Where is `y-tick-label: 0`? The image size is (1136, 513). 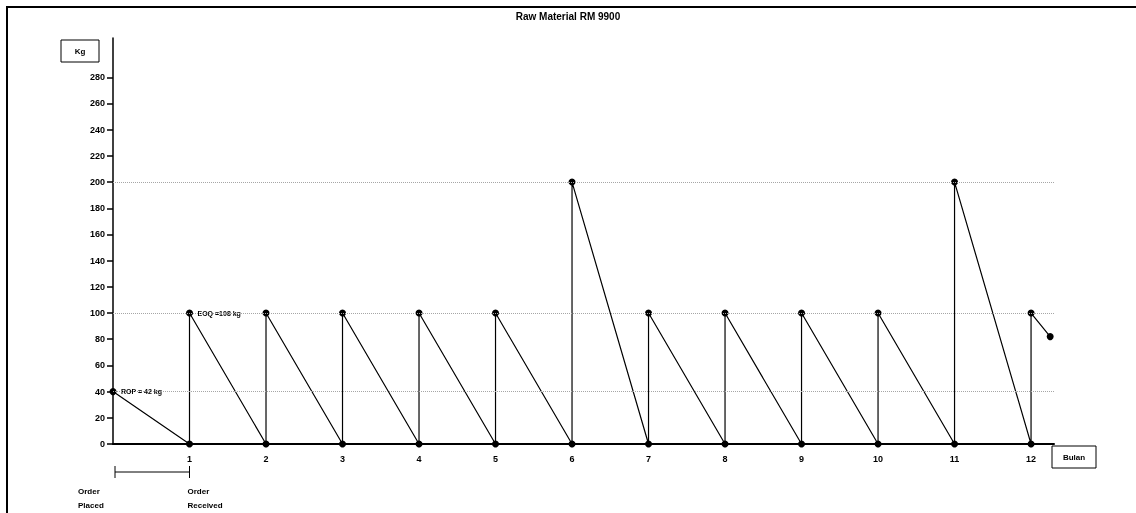 y-tick-label: 0 is located at coordinates (102, 444).